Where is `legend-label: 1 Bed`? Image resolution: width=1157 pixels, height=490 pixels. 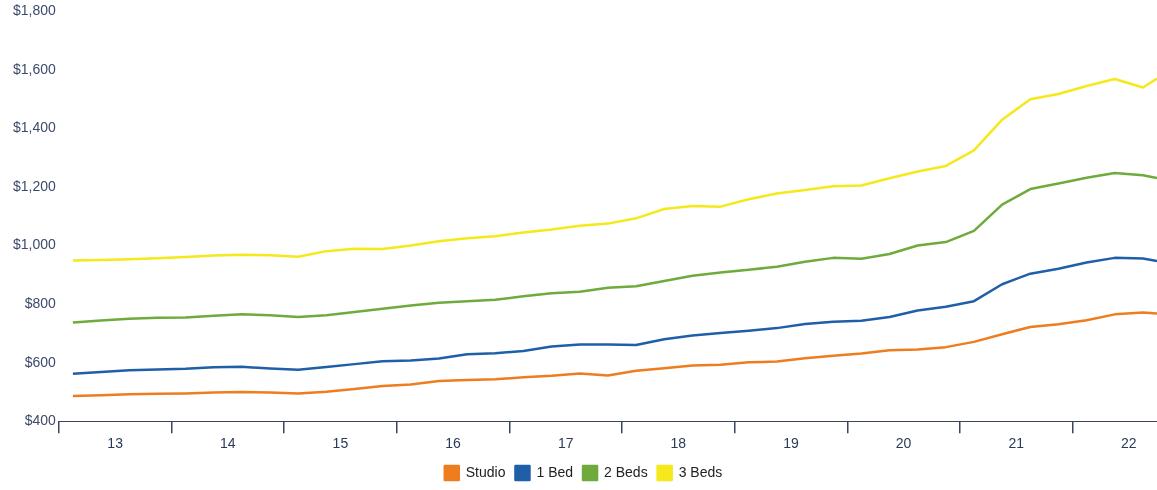
legend-label: 1 Bed is located at coordinates (555, 471).